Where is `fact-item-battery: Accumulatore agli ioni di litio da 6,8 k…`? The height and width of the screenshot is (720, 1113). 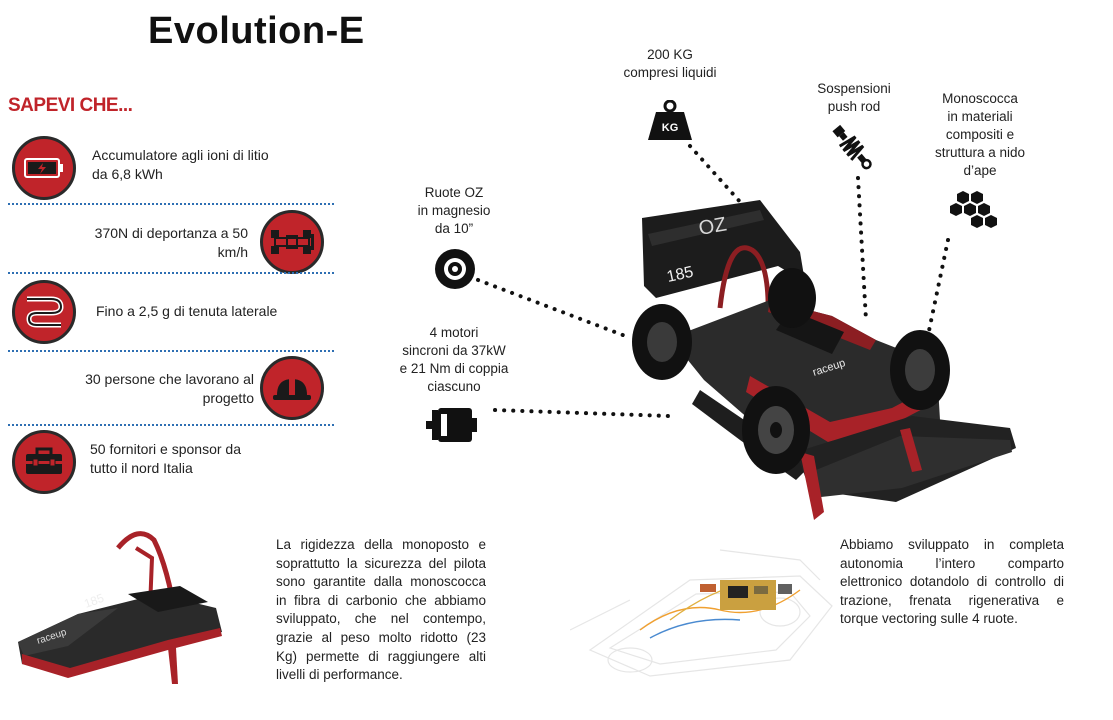 fact-item-battery: Accumulatore agli ioni di litio da 6,8 k… is located at coordinates (172, 168).